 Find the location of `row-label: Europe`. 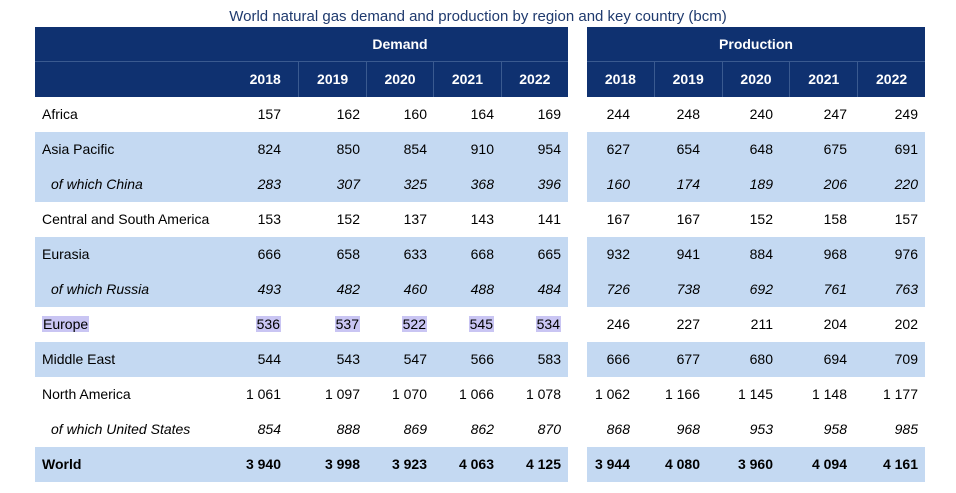

row-label: Europe is located at coordinates (66, 324).